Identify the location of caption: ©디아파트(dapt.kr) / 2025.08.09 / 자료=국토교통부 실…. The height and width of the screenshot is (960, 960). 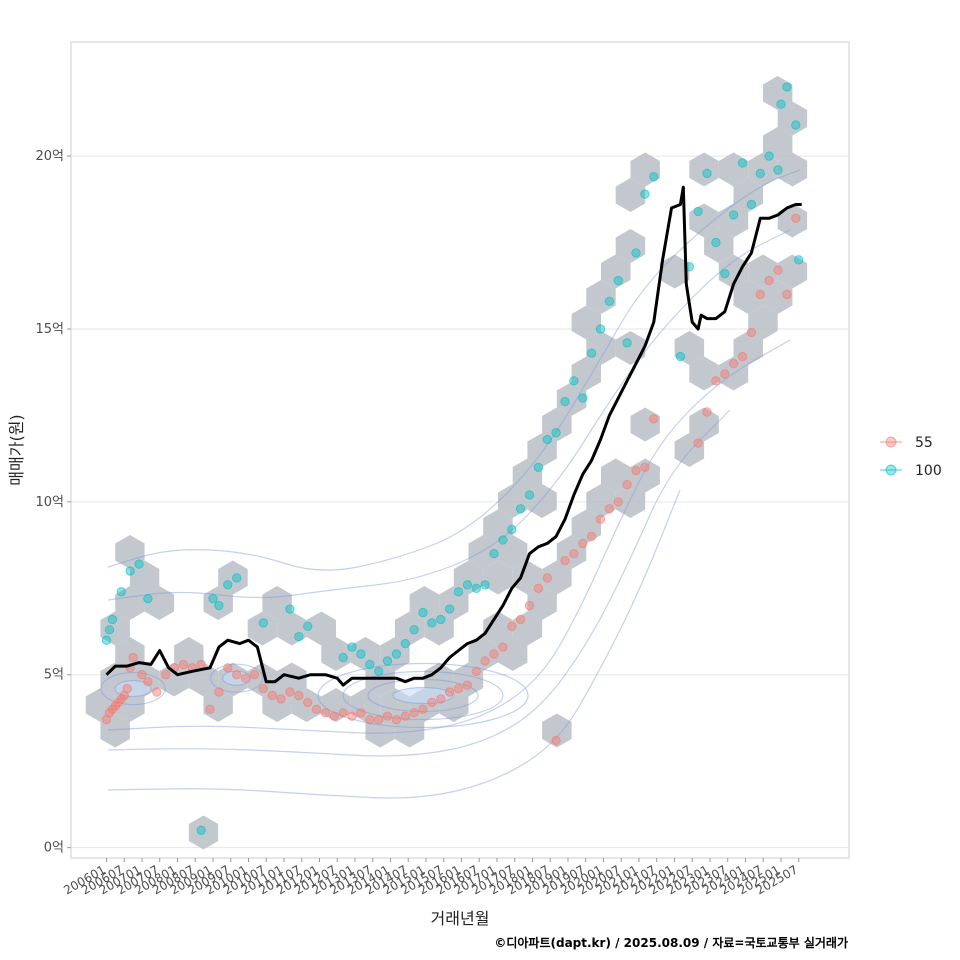
(671, 942).